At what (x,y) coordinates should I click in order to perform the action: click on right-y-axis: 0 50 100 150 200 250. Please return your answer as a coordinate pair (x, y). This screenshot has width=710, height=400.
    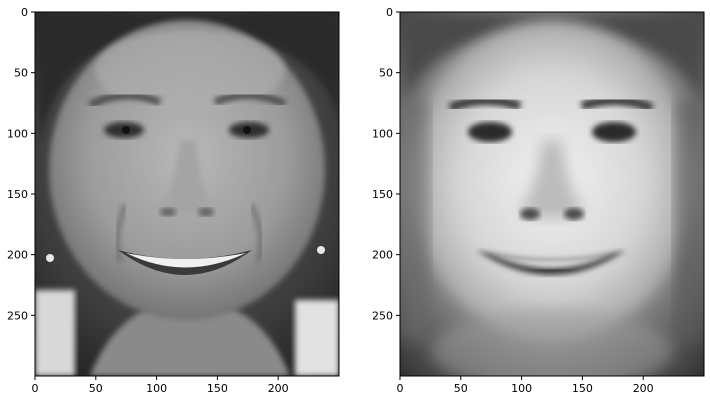
    Looking at the image, I should click on (386, 164).